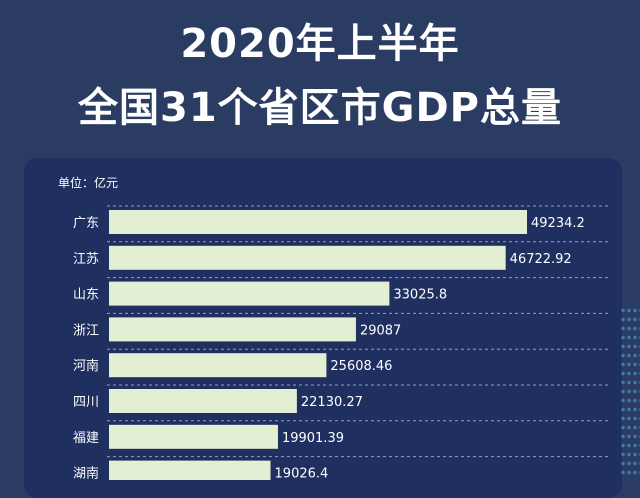  Describe the element at coordinates (332, 402) in the screenshot. I see `value-label: 22130.27` at that location.